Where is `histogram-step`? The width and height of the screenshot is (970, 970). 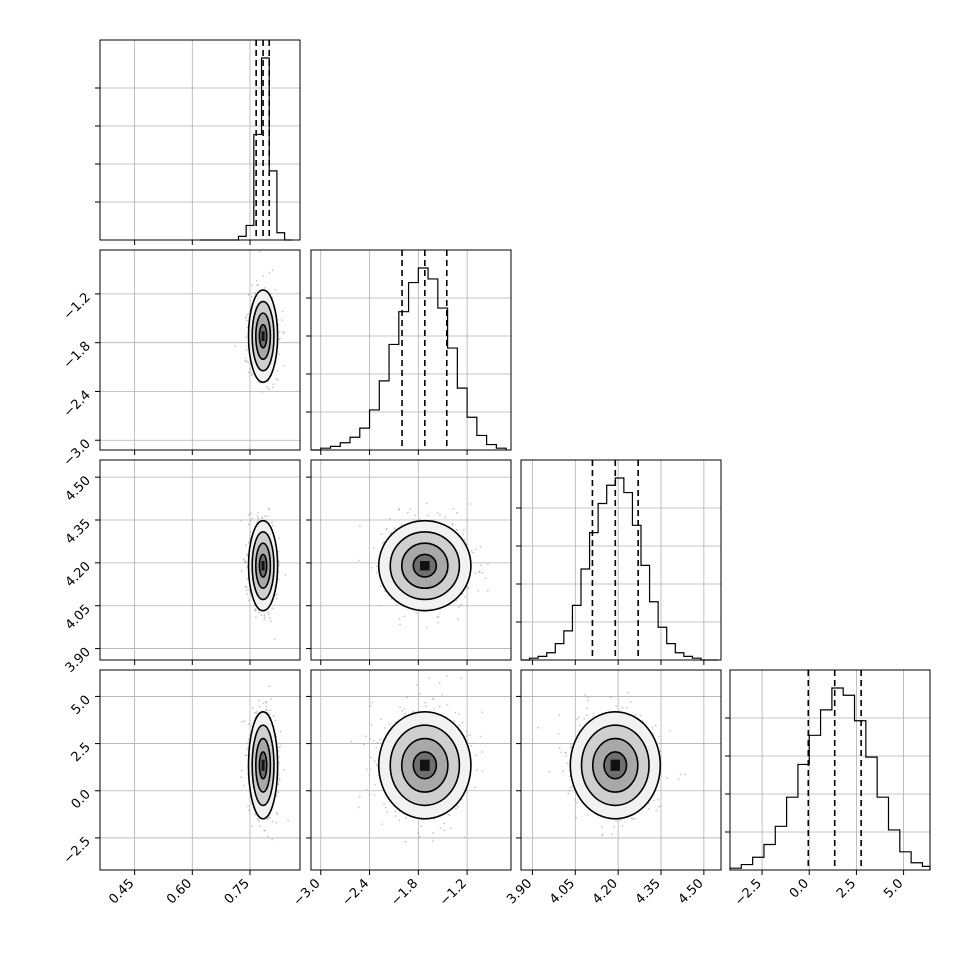
histogram-step is located at coordinates (830, 778).